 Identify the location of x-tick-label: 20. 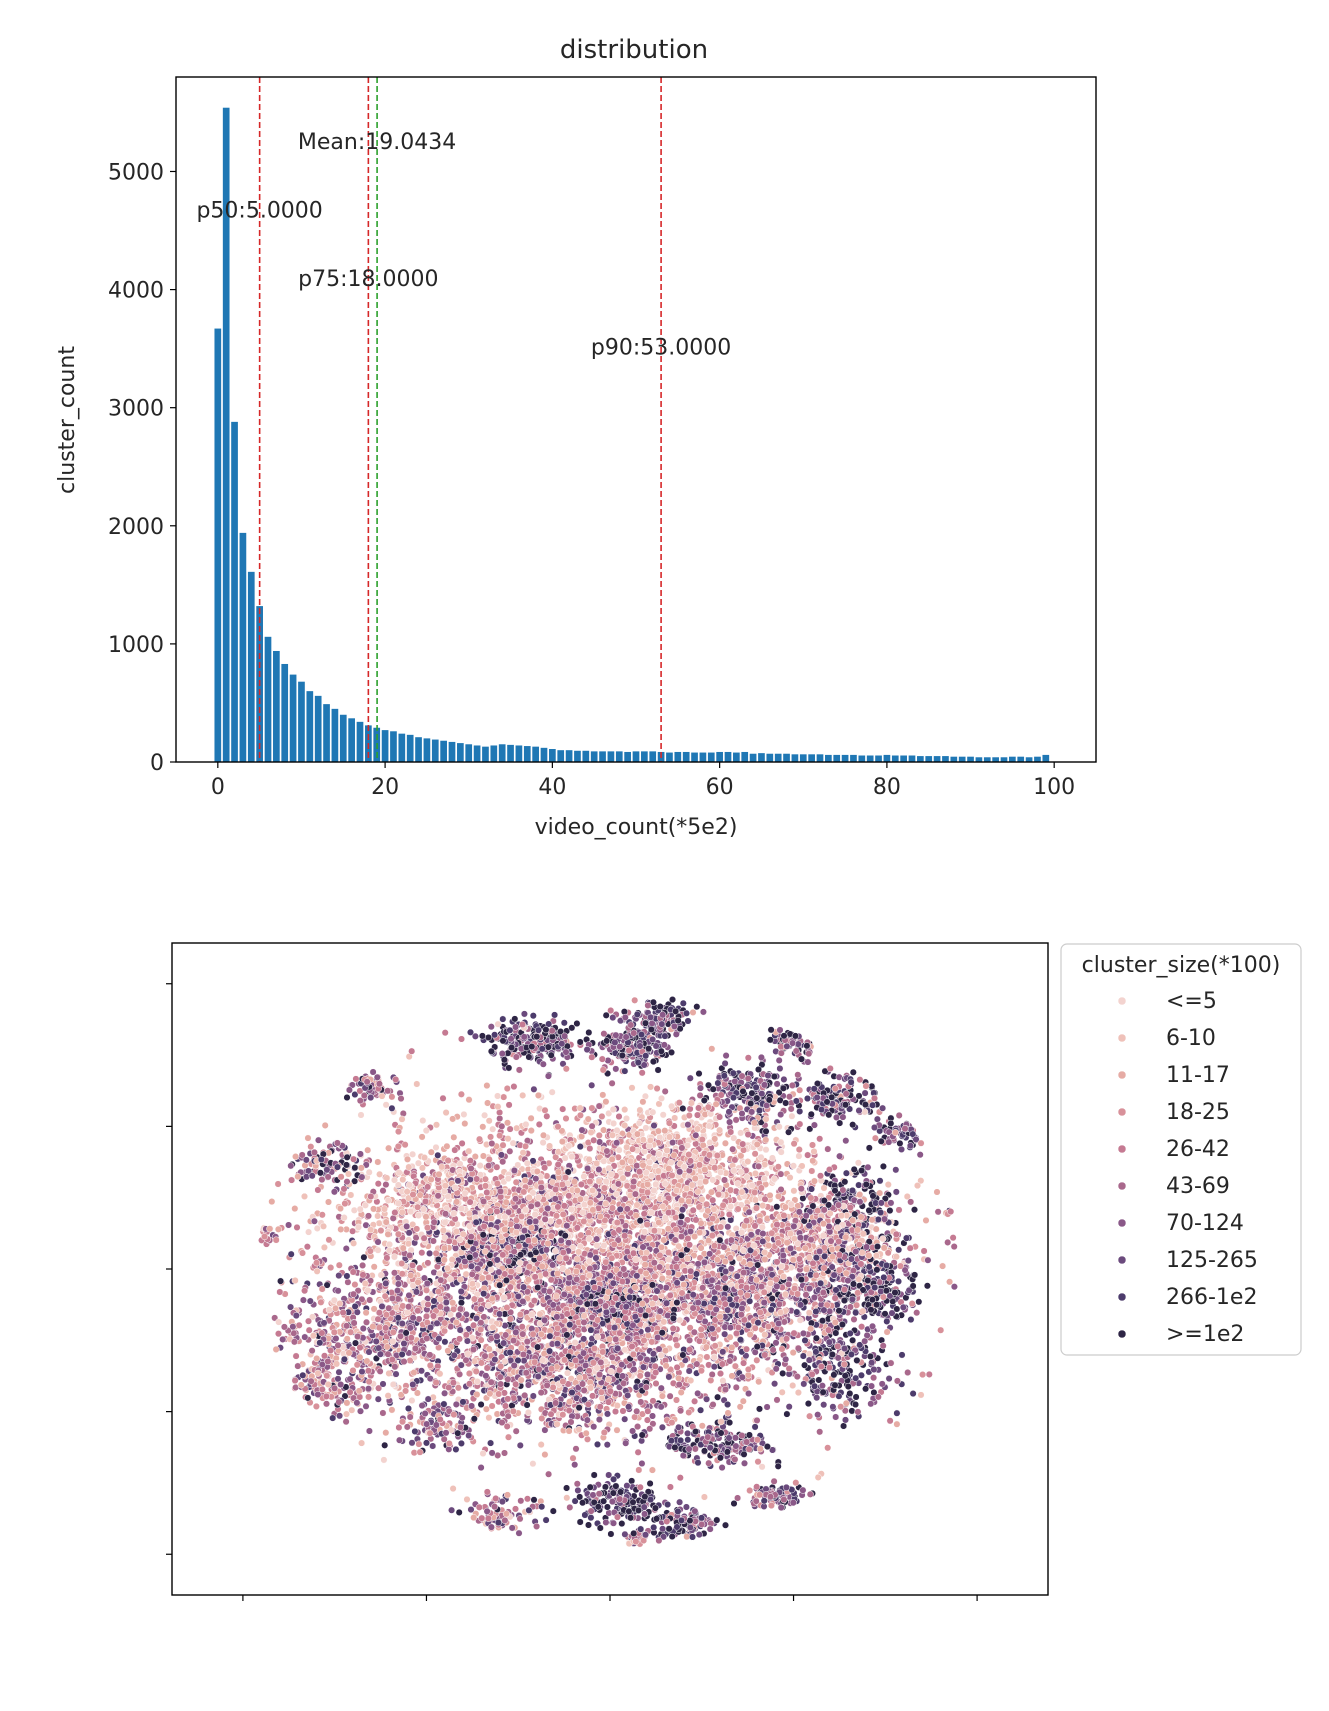
(385, 787).